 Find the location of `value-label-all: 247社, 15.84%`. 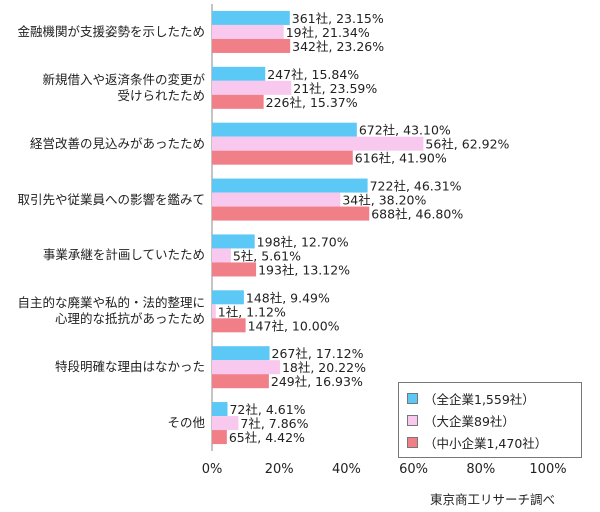

value-label-all: 247社, 15.84% is located at coordinates (313, 74).